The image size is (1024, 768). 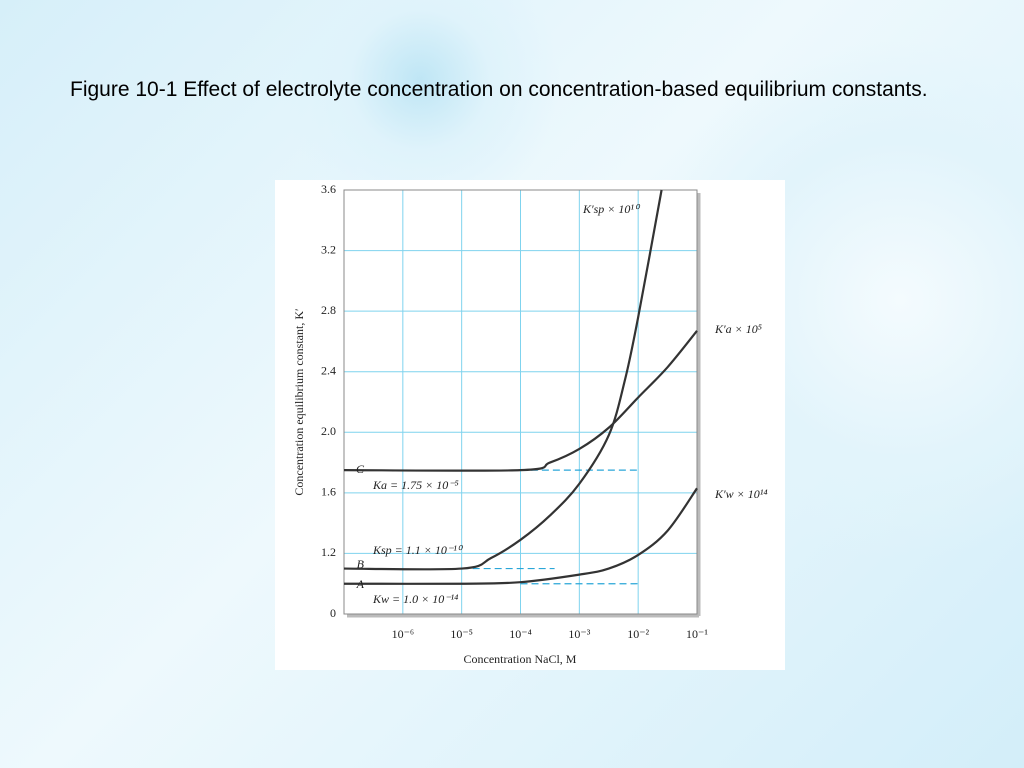 What do you see at coordinates (328, 189) in the screenshot?
I see `y-tick-label: 3.6` at bounding box center [328, 189].